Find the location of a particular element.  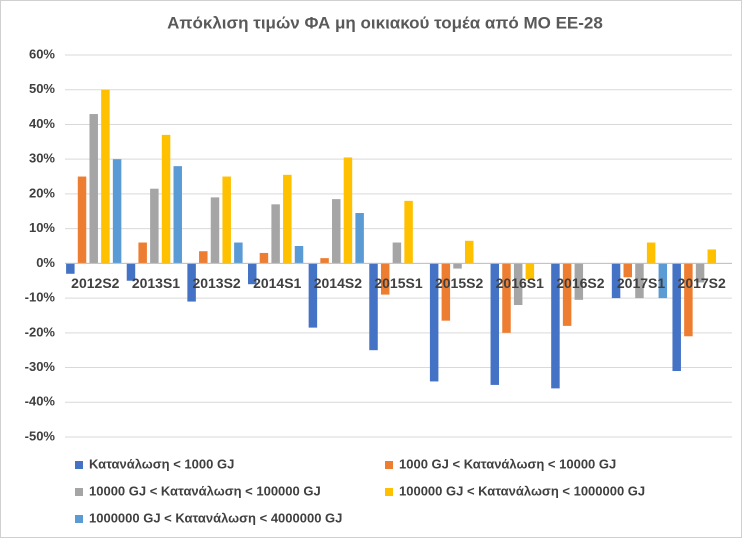

x-tick-label: 2016S1 is located at coordinates (520, 283).